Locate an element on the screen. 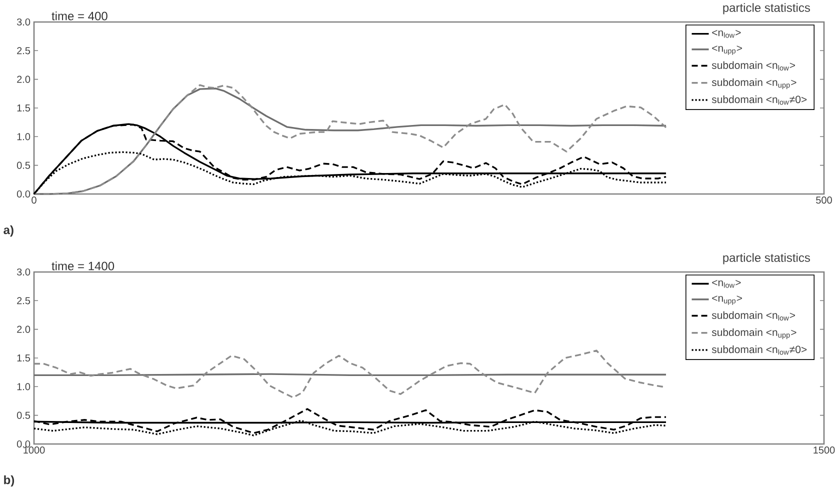  text: b) is located at coordinates (9, 481).